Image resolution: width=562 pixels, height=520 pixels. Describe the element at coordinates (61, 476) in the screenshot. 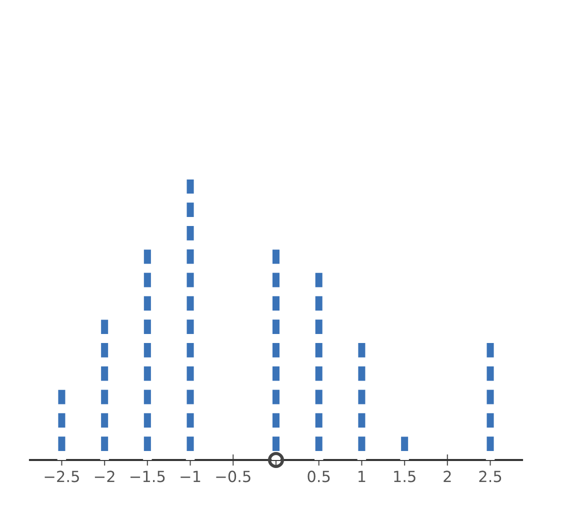

I see `x-tick-label: −2.5` at that location.